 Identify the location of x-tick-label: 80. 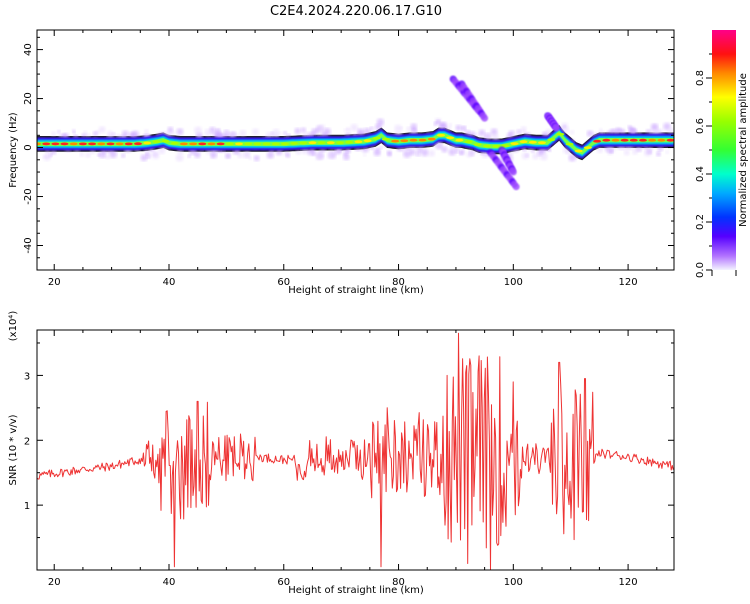
(398, 282).